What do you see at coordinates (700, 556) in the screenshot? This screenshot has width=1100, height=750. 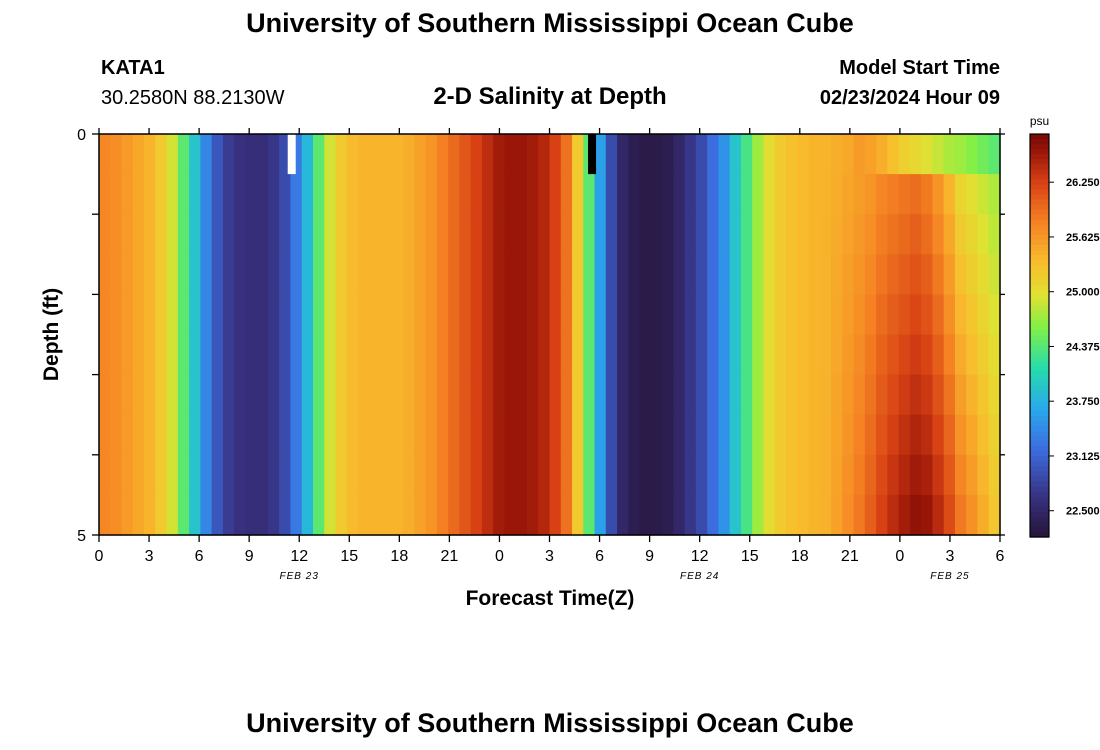 I see `x-tick-label: 12` at bounding box center [700, 556].